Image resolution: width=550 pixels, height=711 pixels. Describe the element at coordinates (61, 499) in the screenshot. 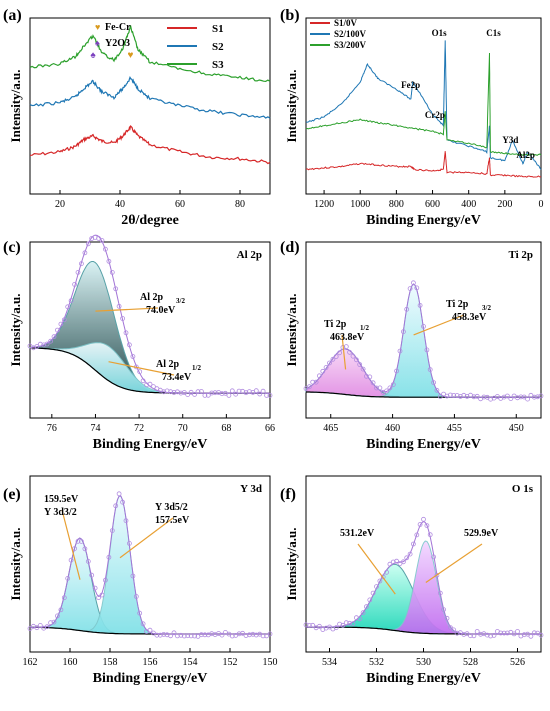

I see `peak-label: 159.5eV` at that location.